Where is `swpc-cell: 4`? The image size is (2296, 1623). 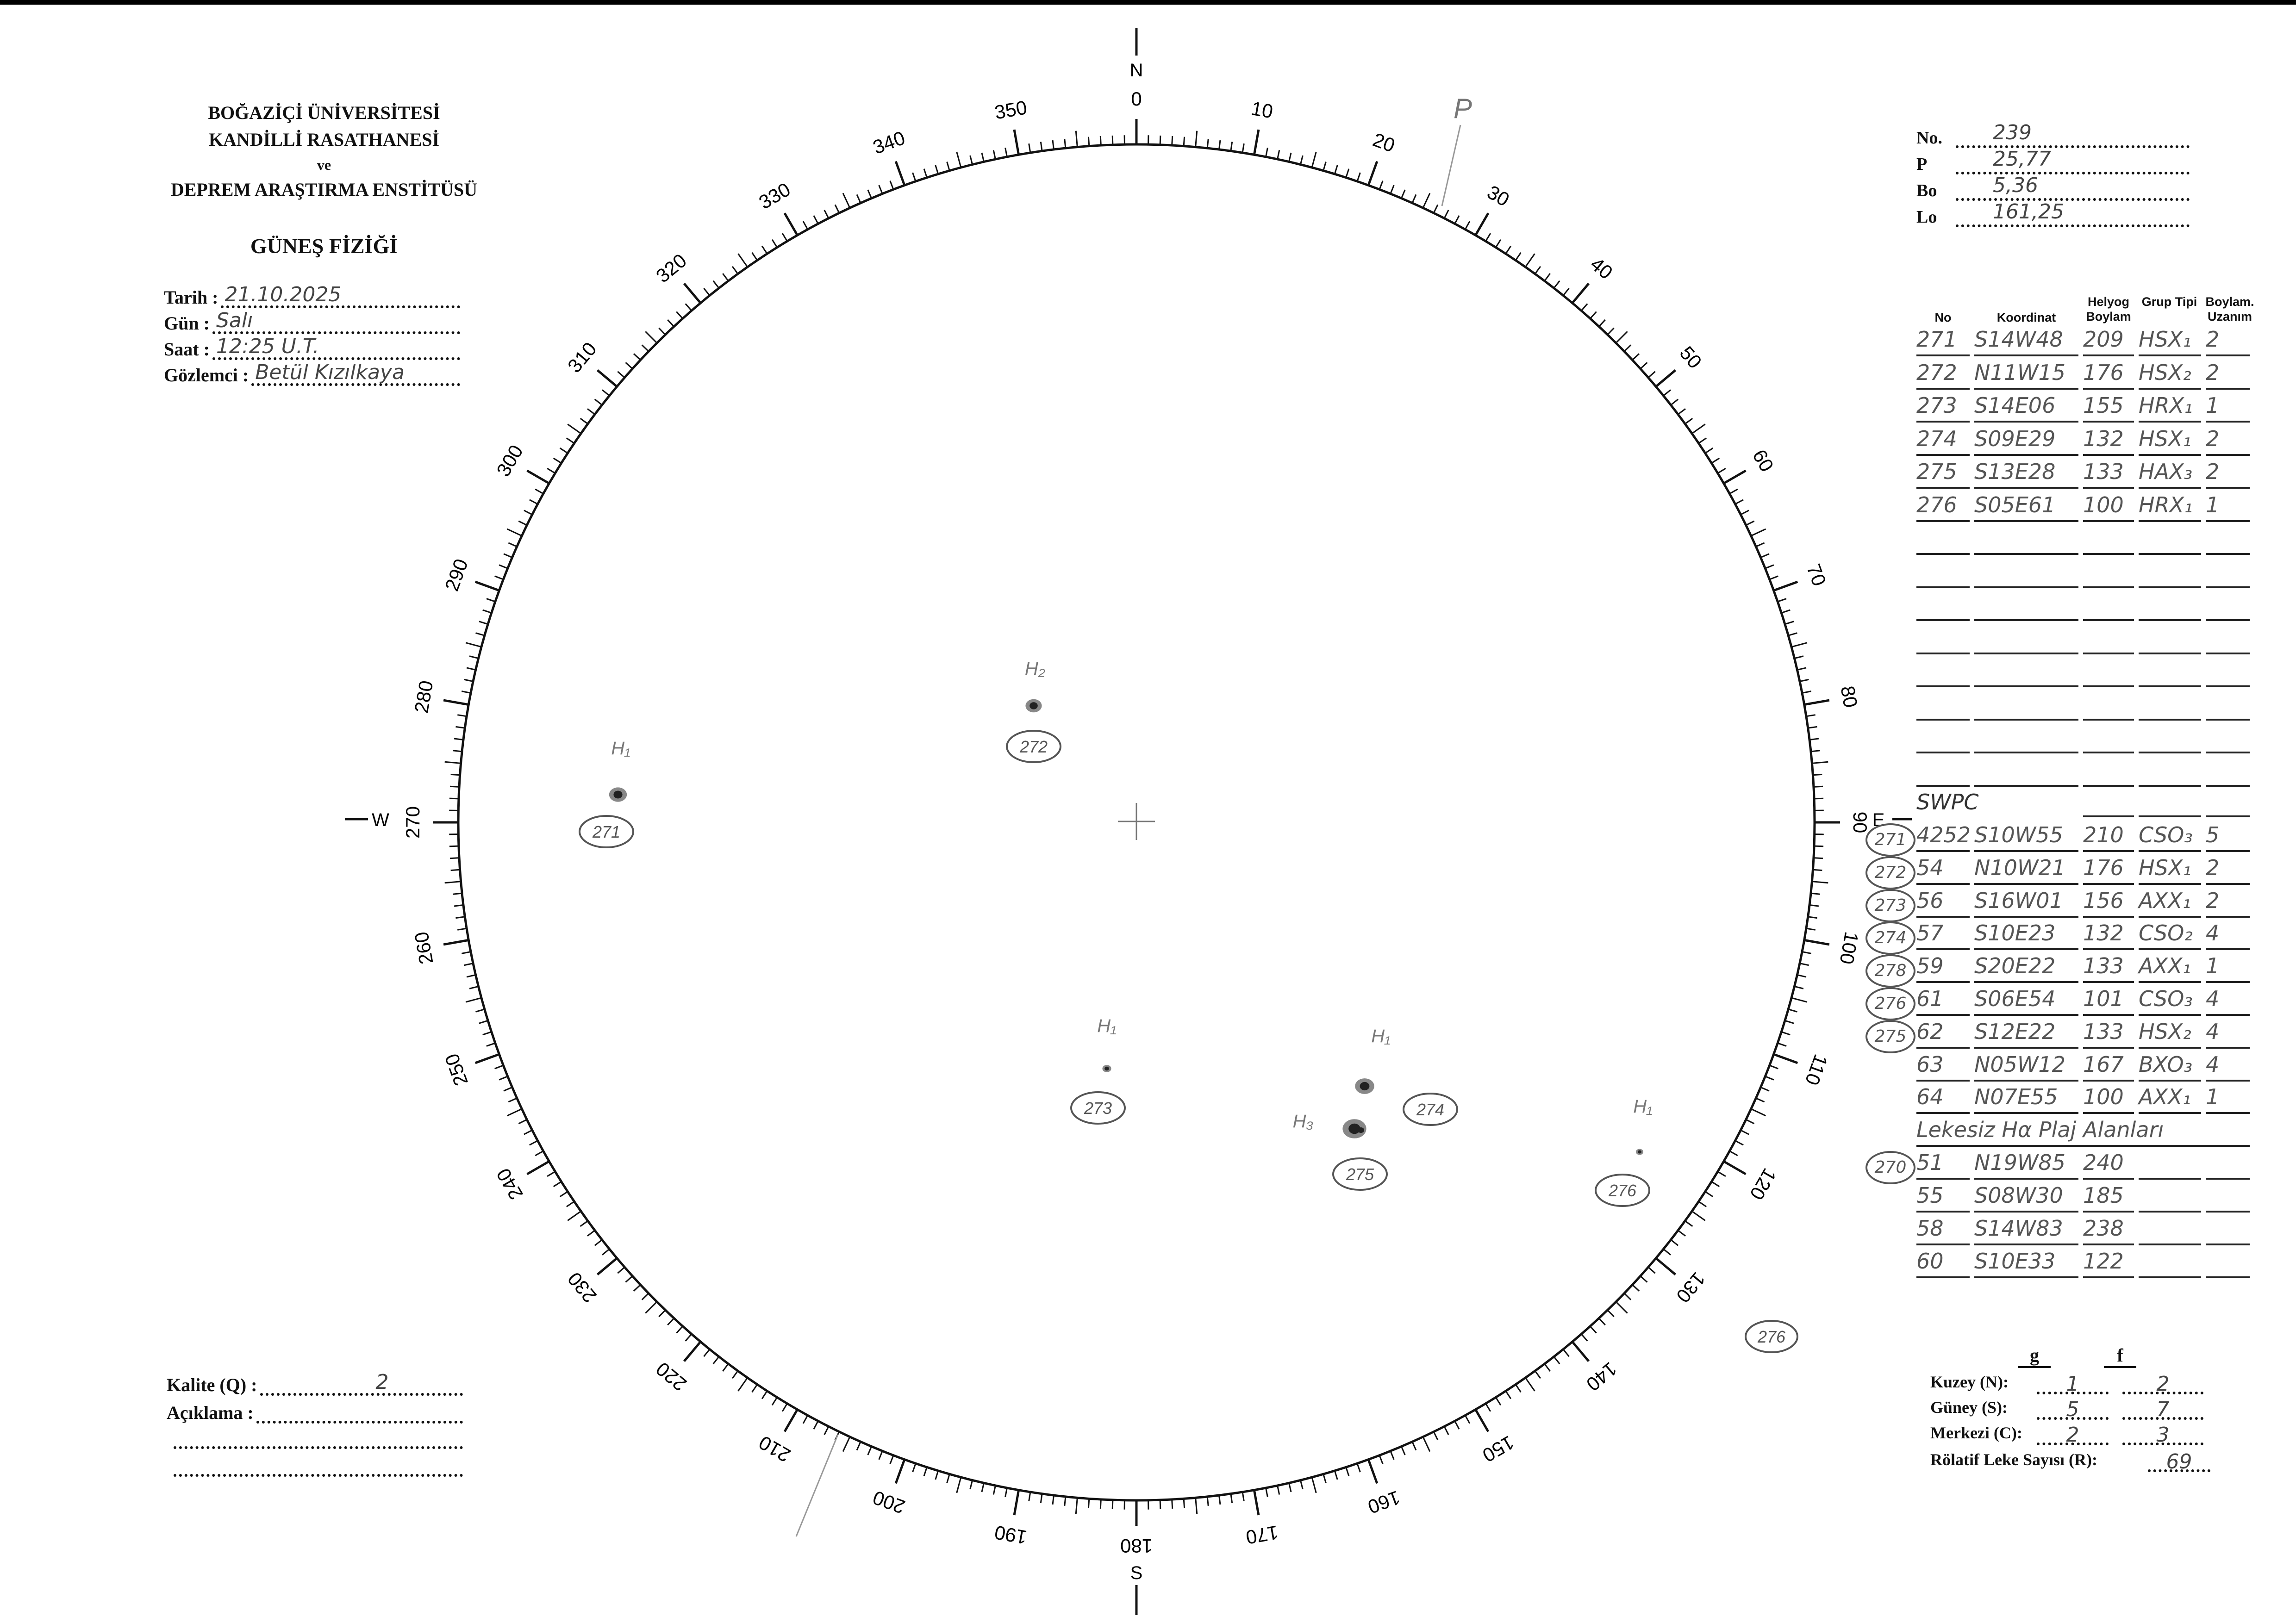 swpc-cell: 4 is located at coordinates (2228, 934).